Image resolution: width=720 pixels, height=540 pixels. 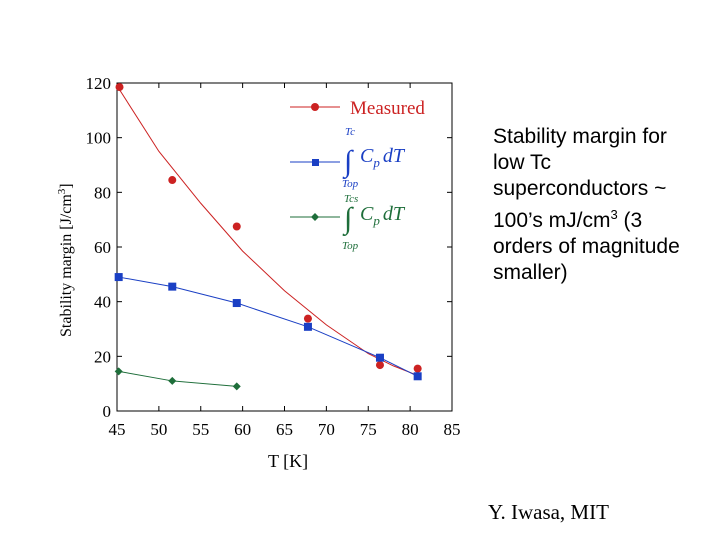 What do you see at coordinates (350, 246) in the screenshot?
I see `legend-integral-tcs-lower: Top` at bounding box center [350, 246].